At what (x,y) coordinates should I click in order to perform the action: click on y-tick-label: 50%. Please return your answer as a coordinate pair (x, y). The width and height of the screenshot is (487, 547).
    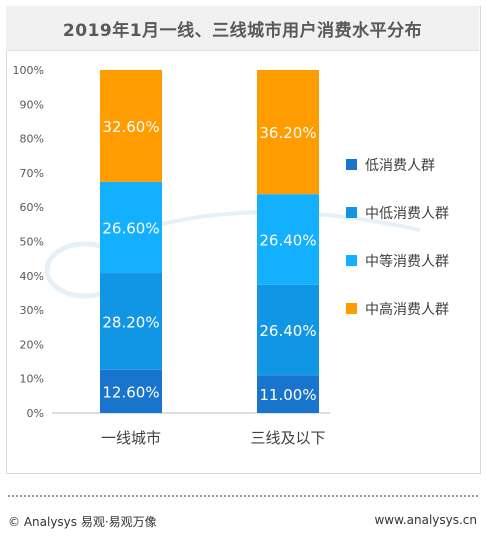
    Looking at the image, I should click on (32, 242).